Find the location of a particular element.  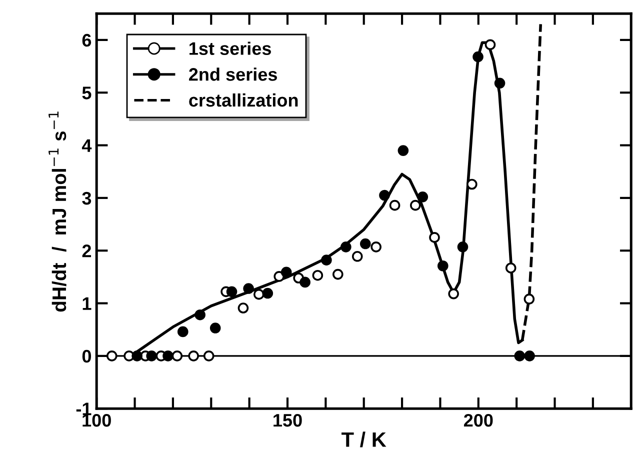

legend-label: 2nd series is located at coordinates (233, 74).